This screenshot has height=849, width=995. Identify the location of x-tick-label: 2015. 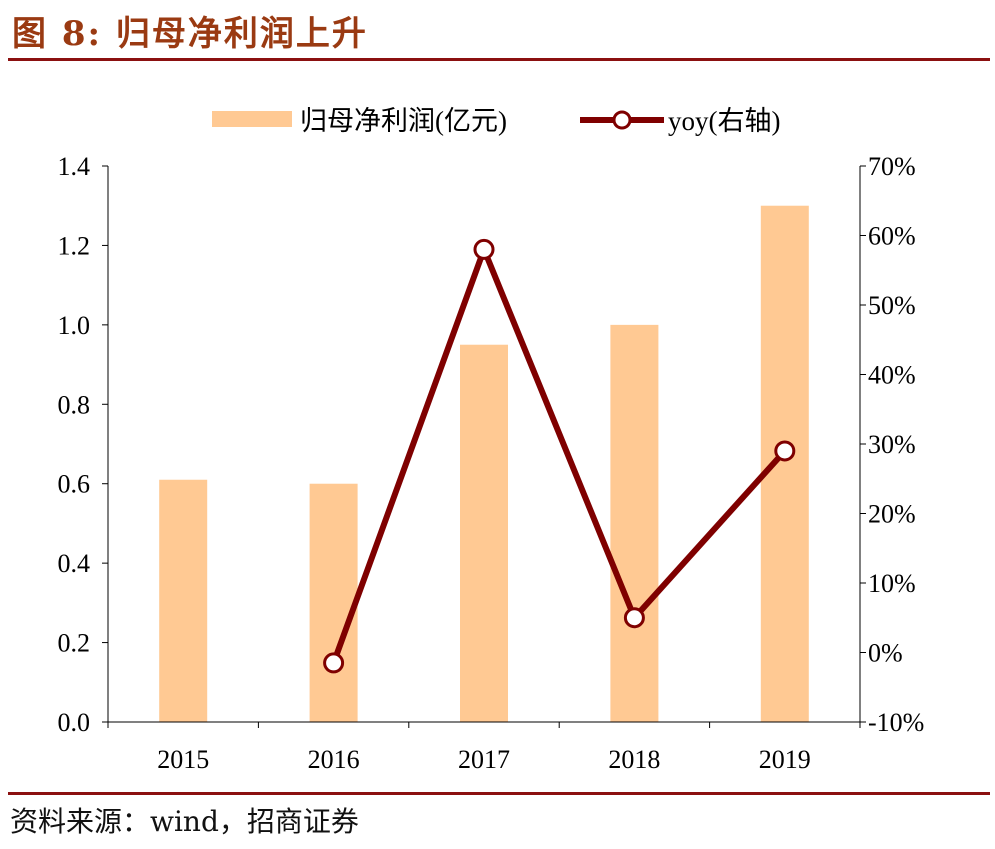
(183, 759).